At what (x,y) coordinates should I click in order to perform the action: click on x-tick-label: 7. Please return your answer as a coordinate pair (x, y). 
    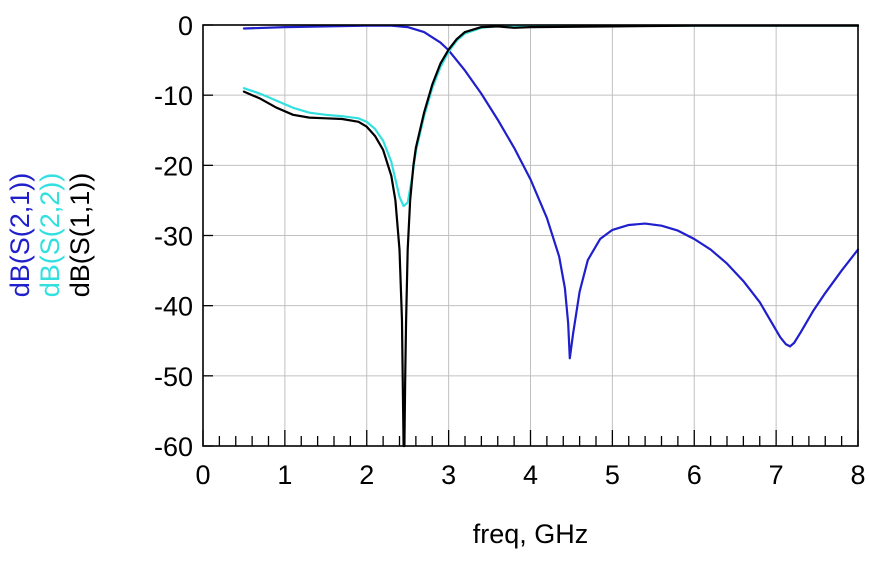
    Looking at the image, I should click on (776, 475).